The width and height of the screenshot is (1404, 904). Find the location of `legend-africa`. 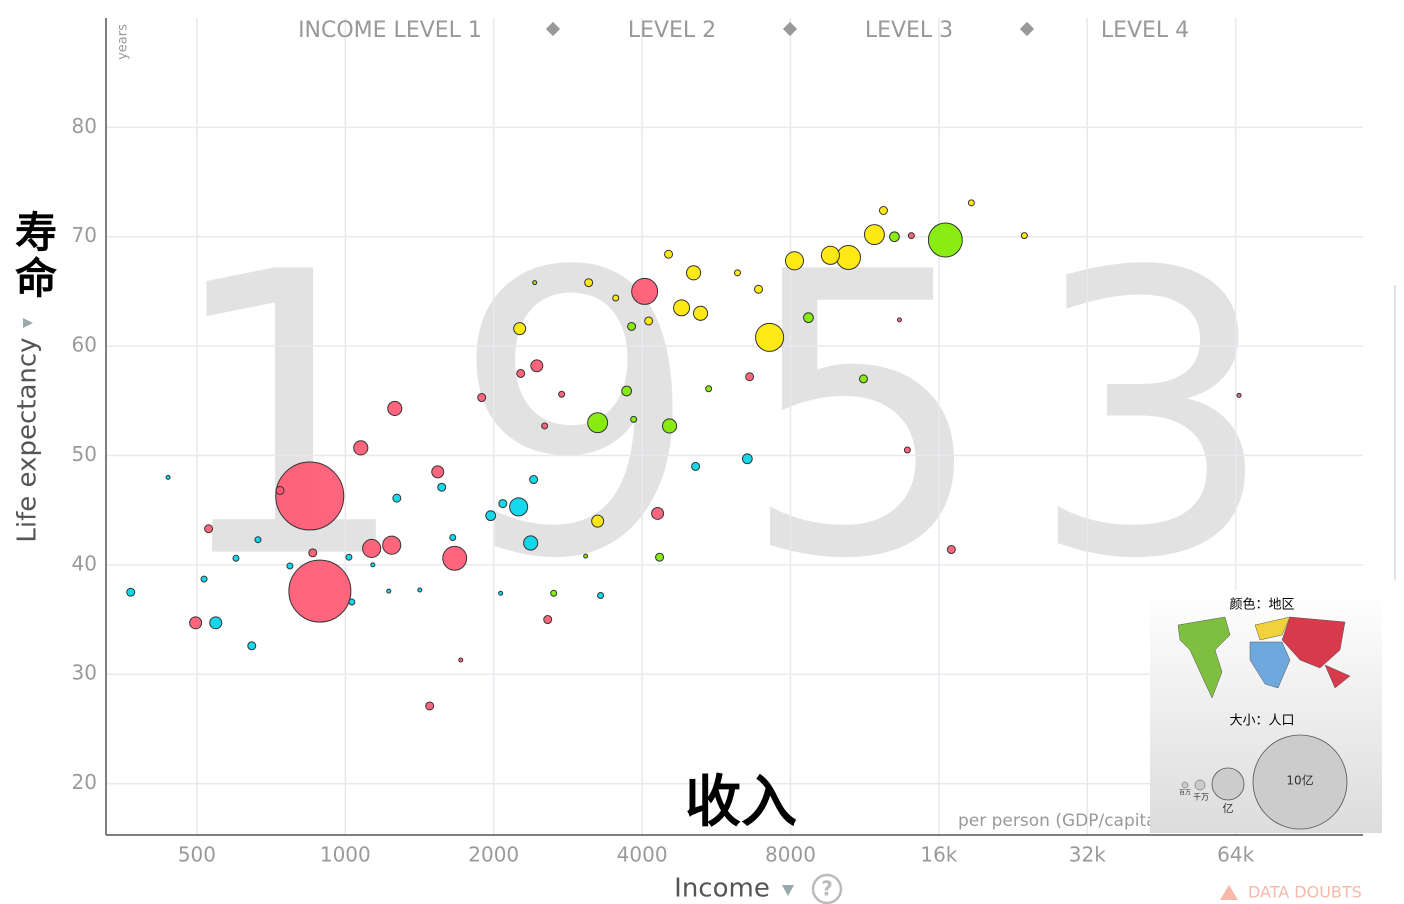

legend-africa is located at coordinates (1270, 665).